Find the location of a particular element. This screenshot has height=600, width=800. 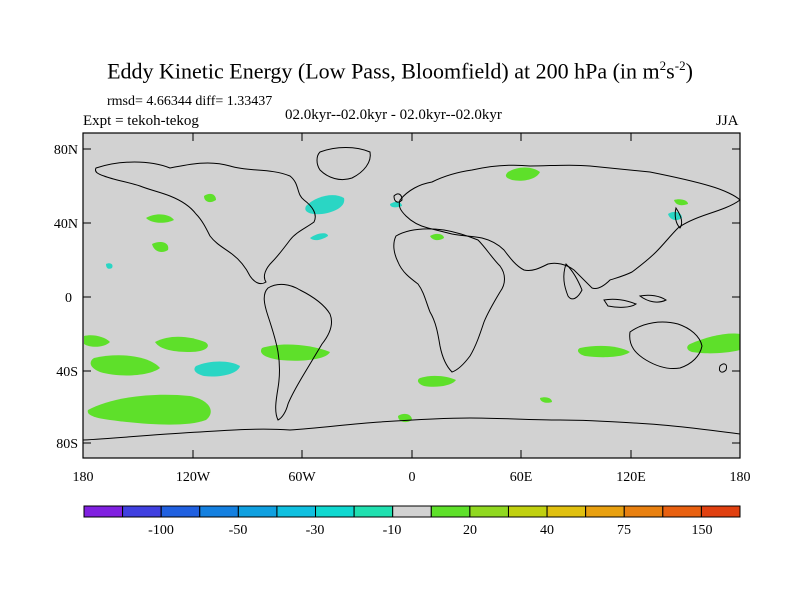

coast-japan is located at coordinates (678, 217).